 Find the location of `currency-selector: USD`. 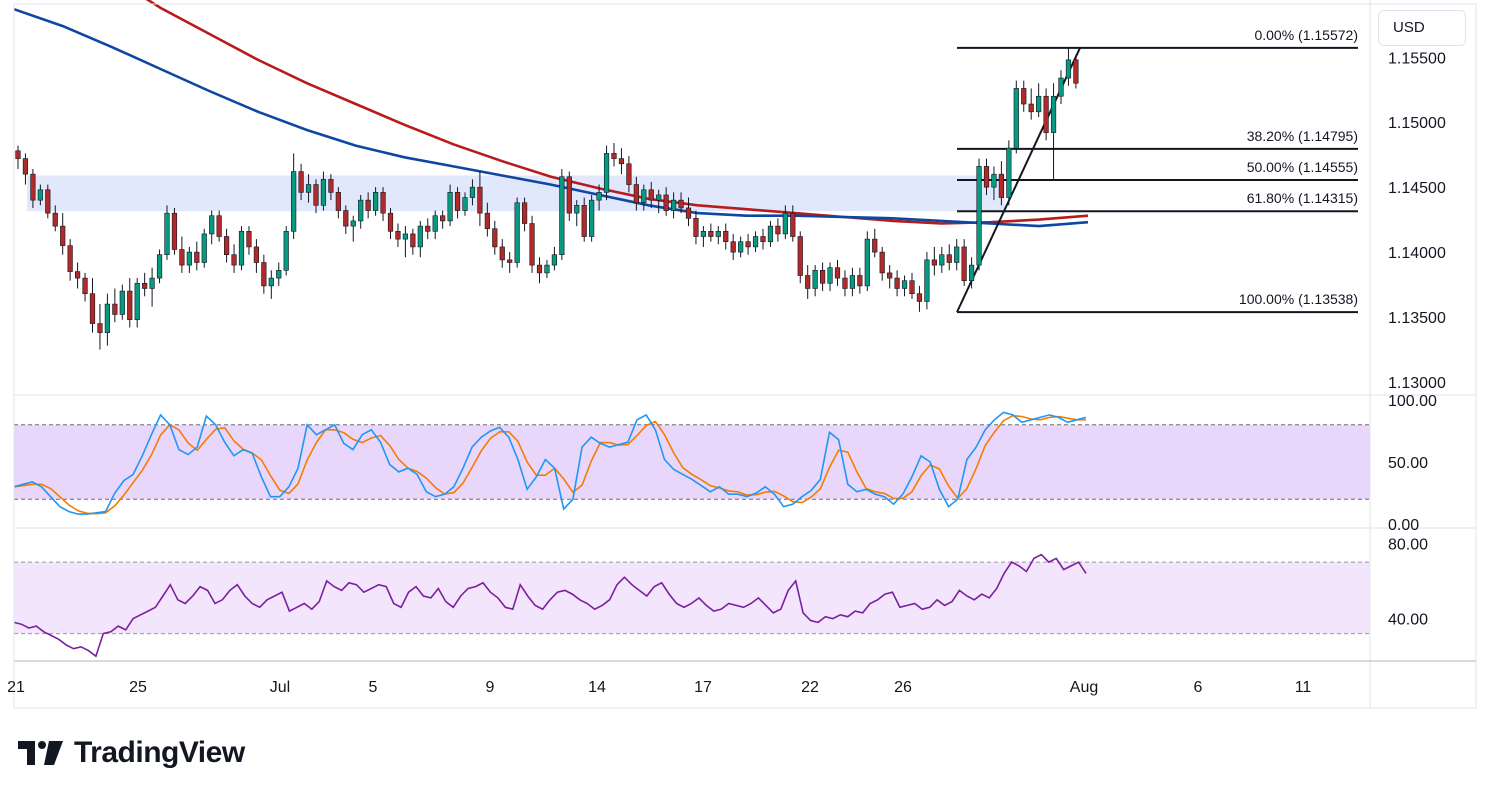

currency-selector: USD is located at coordinates (1422, 28).